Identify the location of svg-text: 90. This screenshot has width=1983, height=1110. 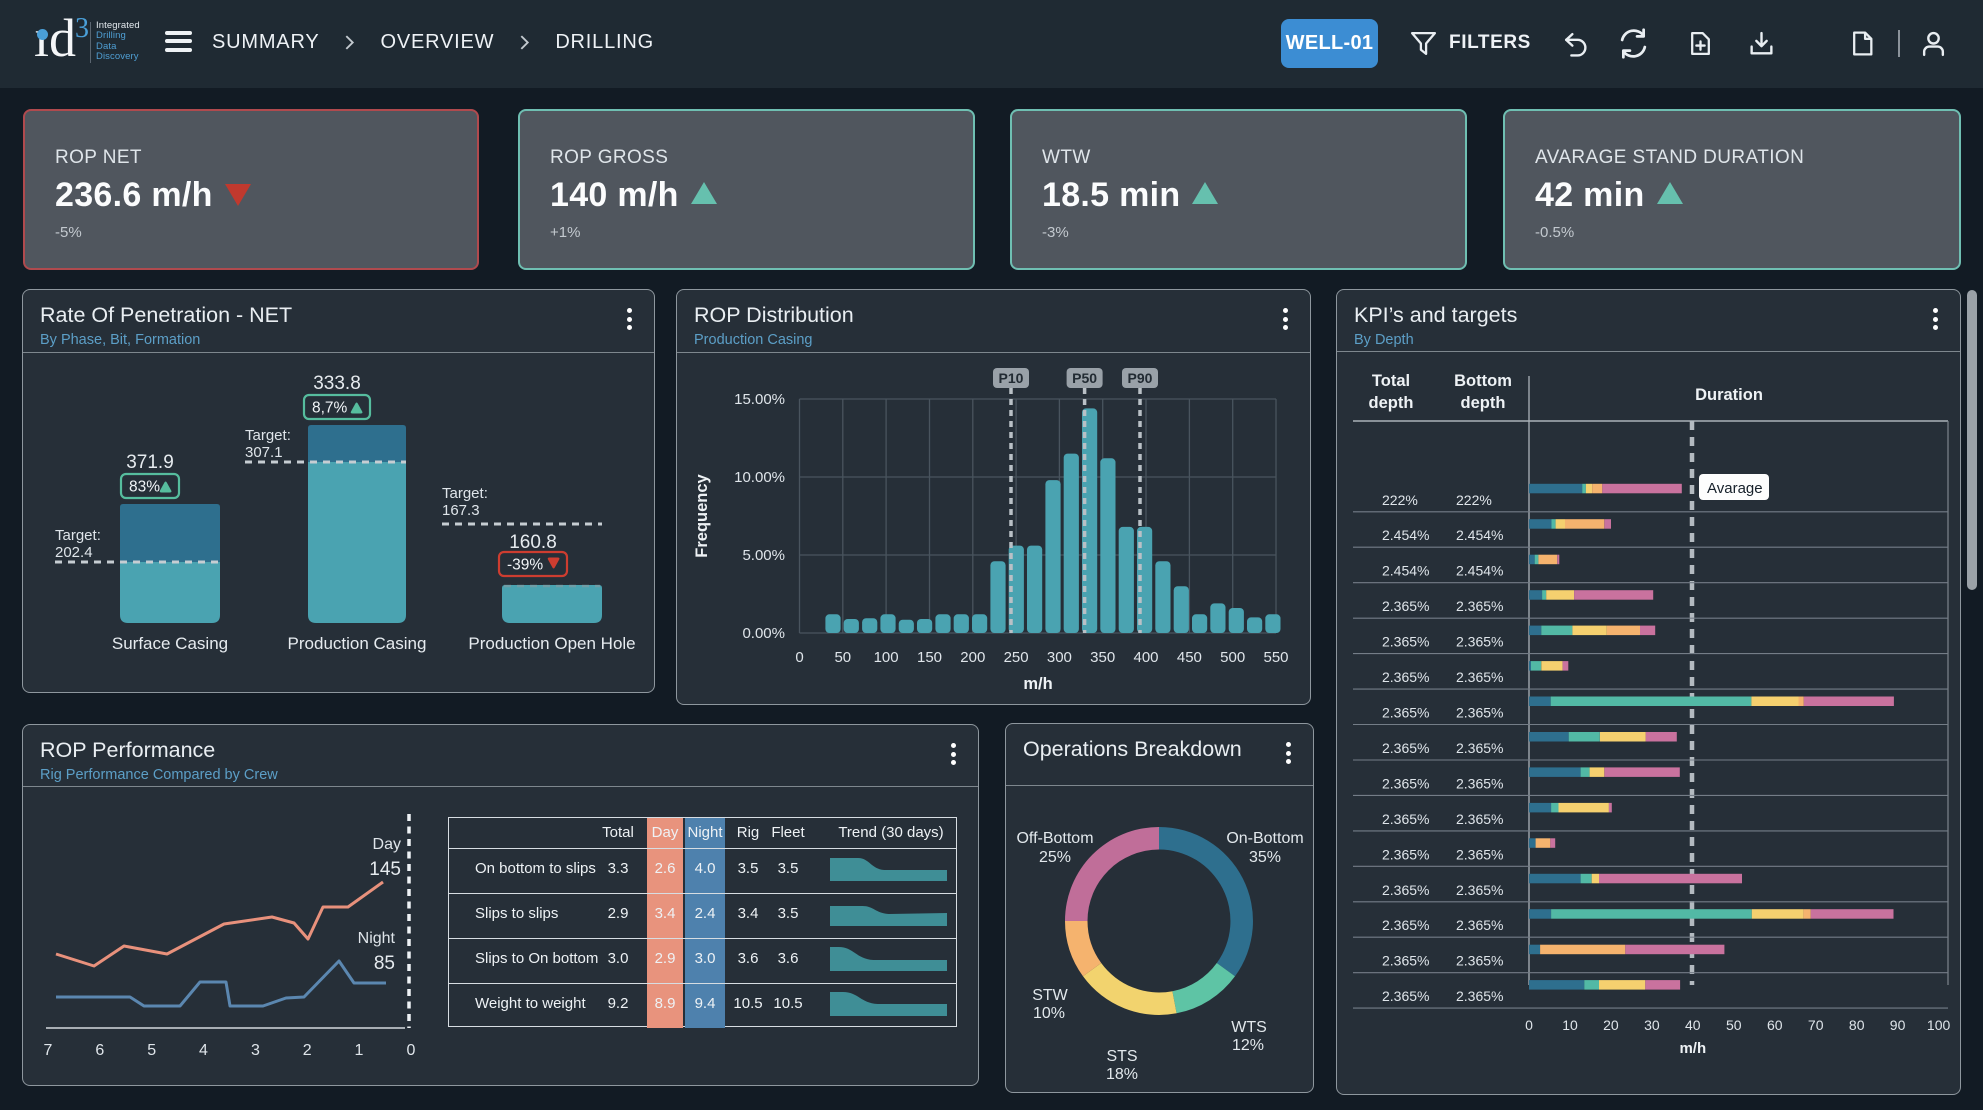
(1898, 1025).